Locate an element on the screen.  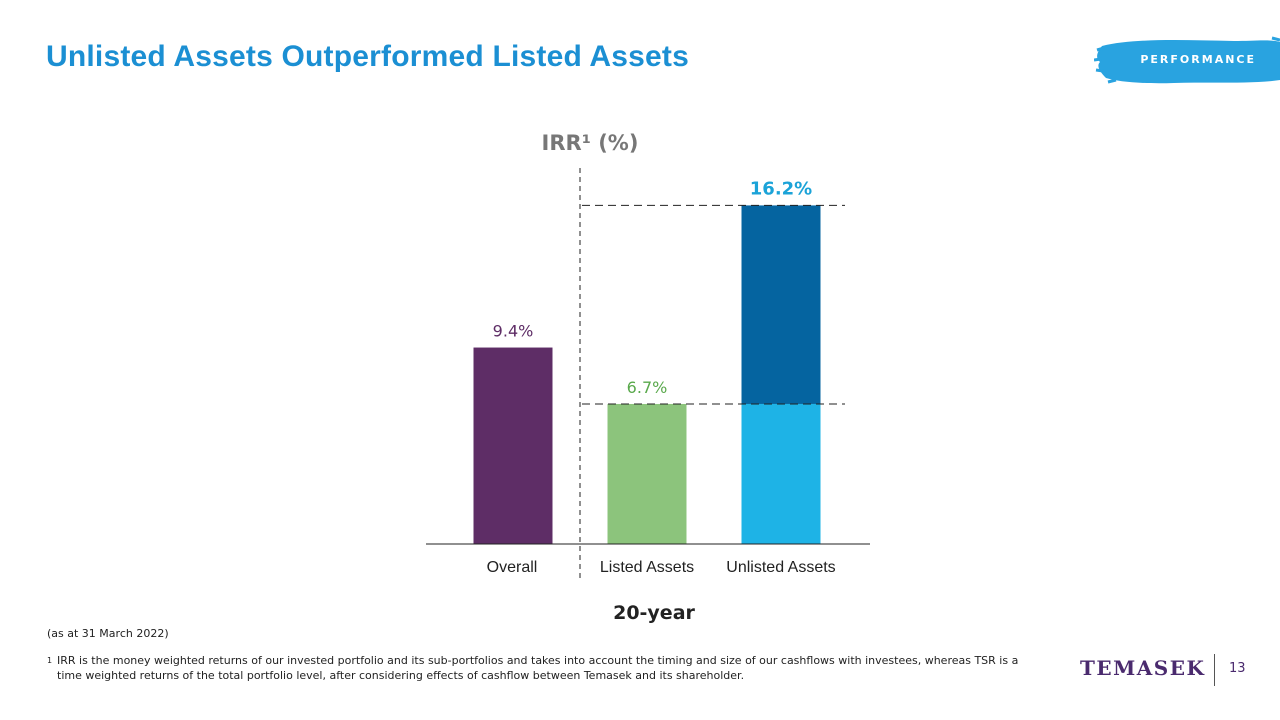
chart-title: IRR¹ (%) is located at coordinates (590, 143).